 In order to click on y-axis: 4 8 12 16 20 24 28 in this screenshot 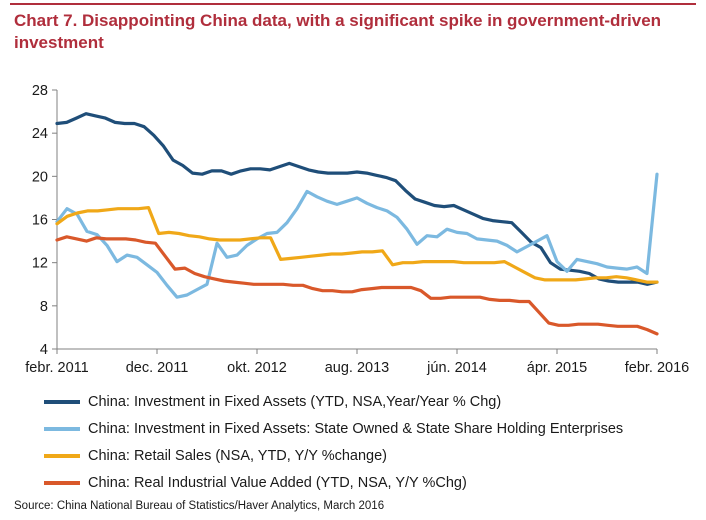, I will do `click(45, 220)`.